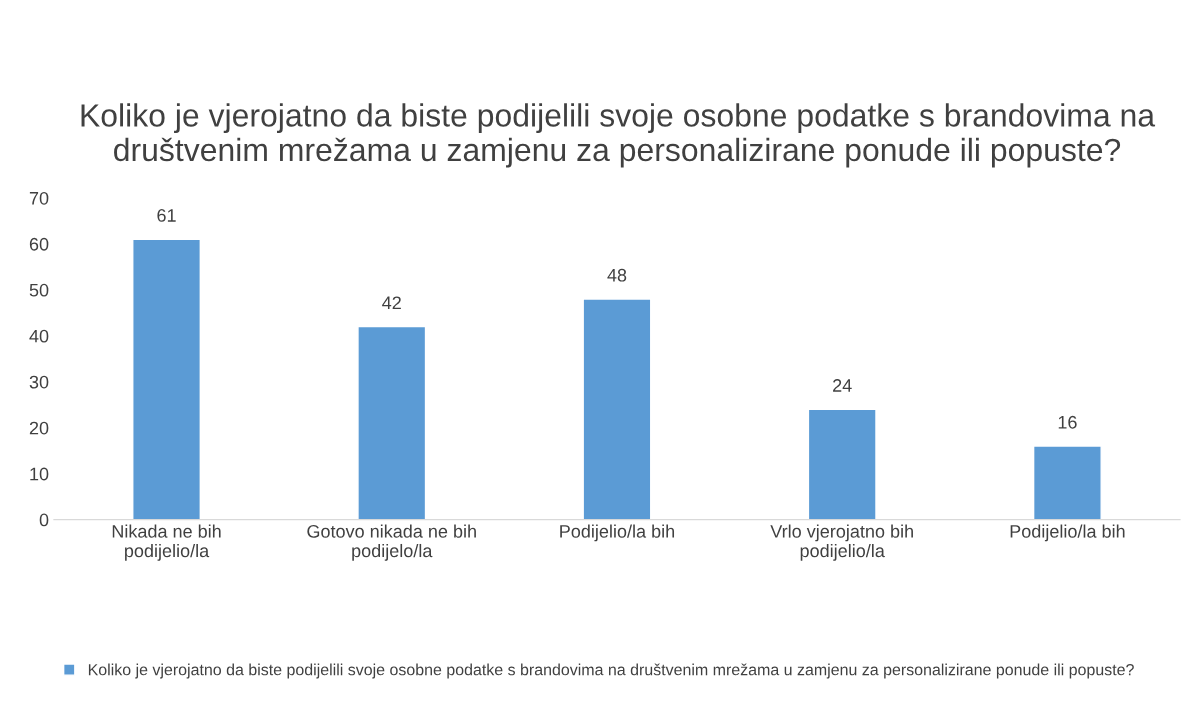 This screenshot has height=707, width=1198. I want to click on data-label: 24, so click(842, 385).